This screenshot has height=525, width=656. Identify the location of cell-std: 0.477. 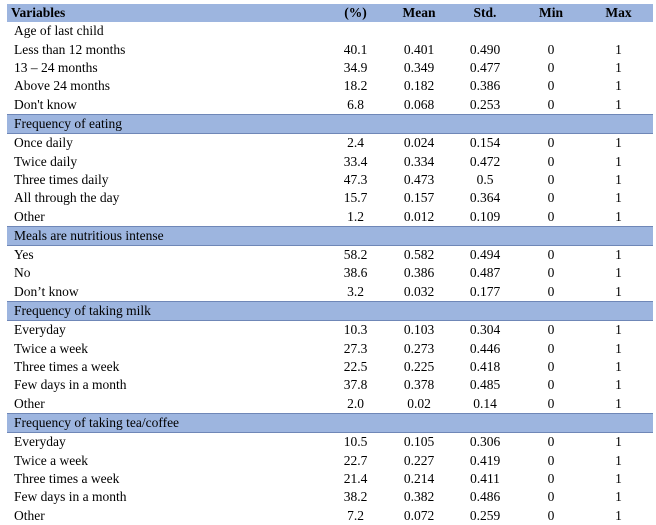
(485, 67).